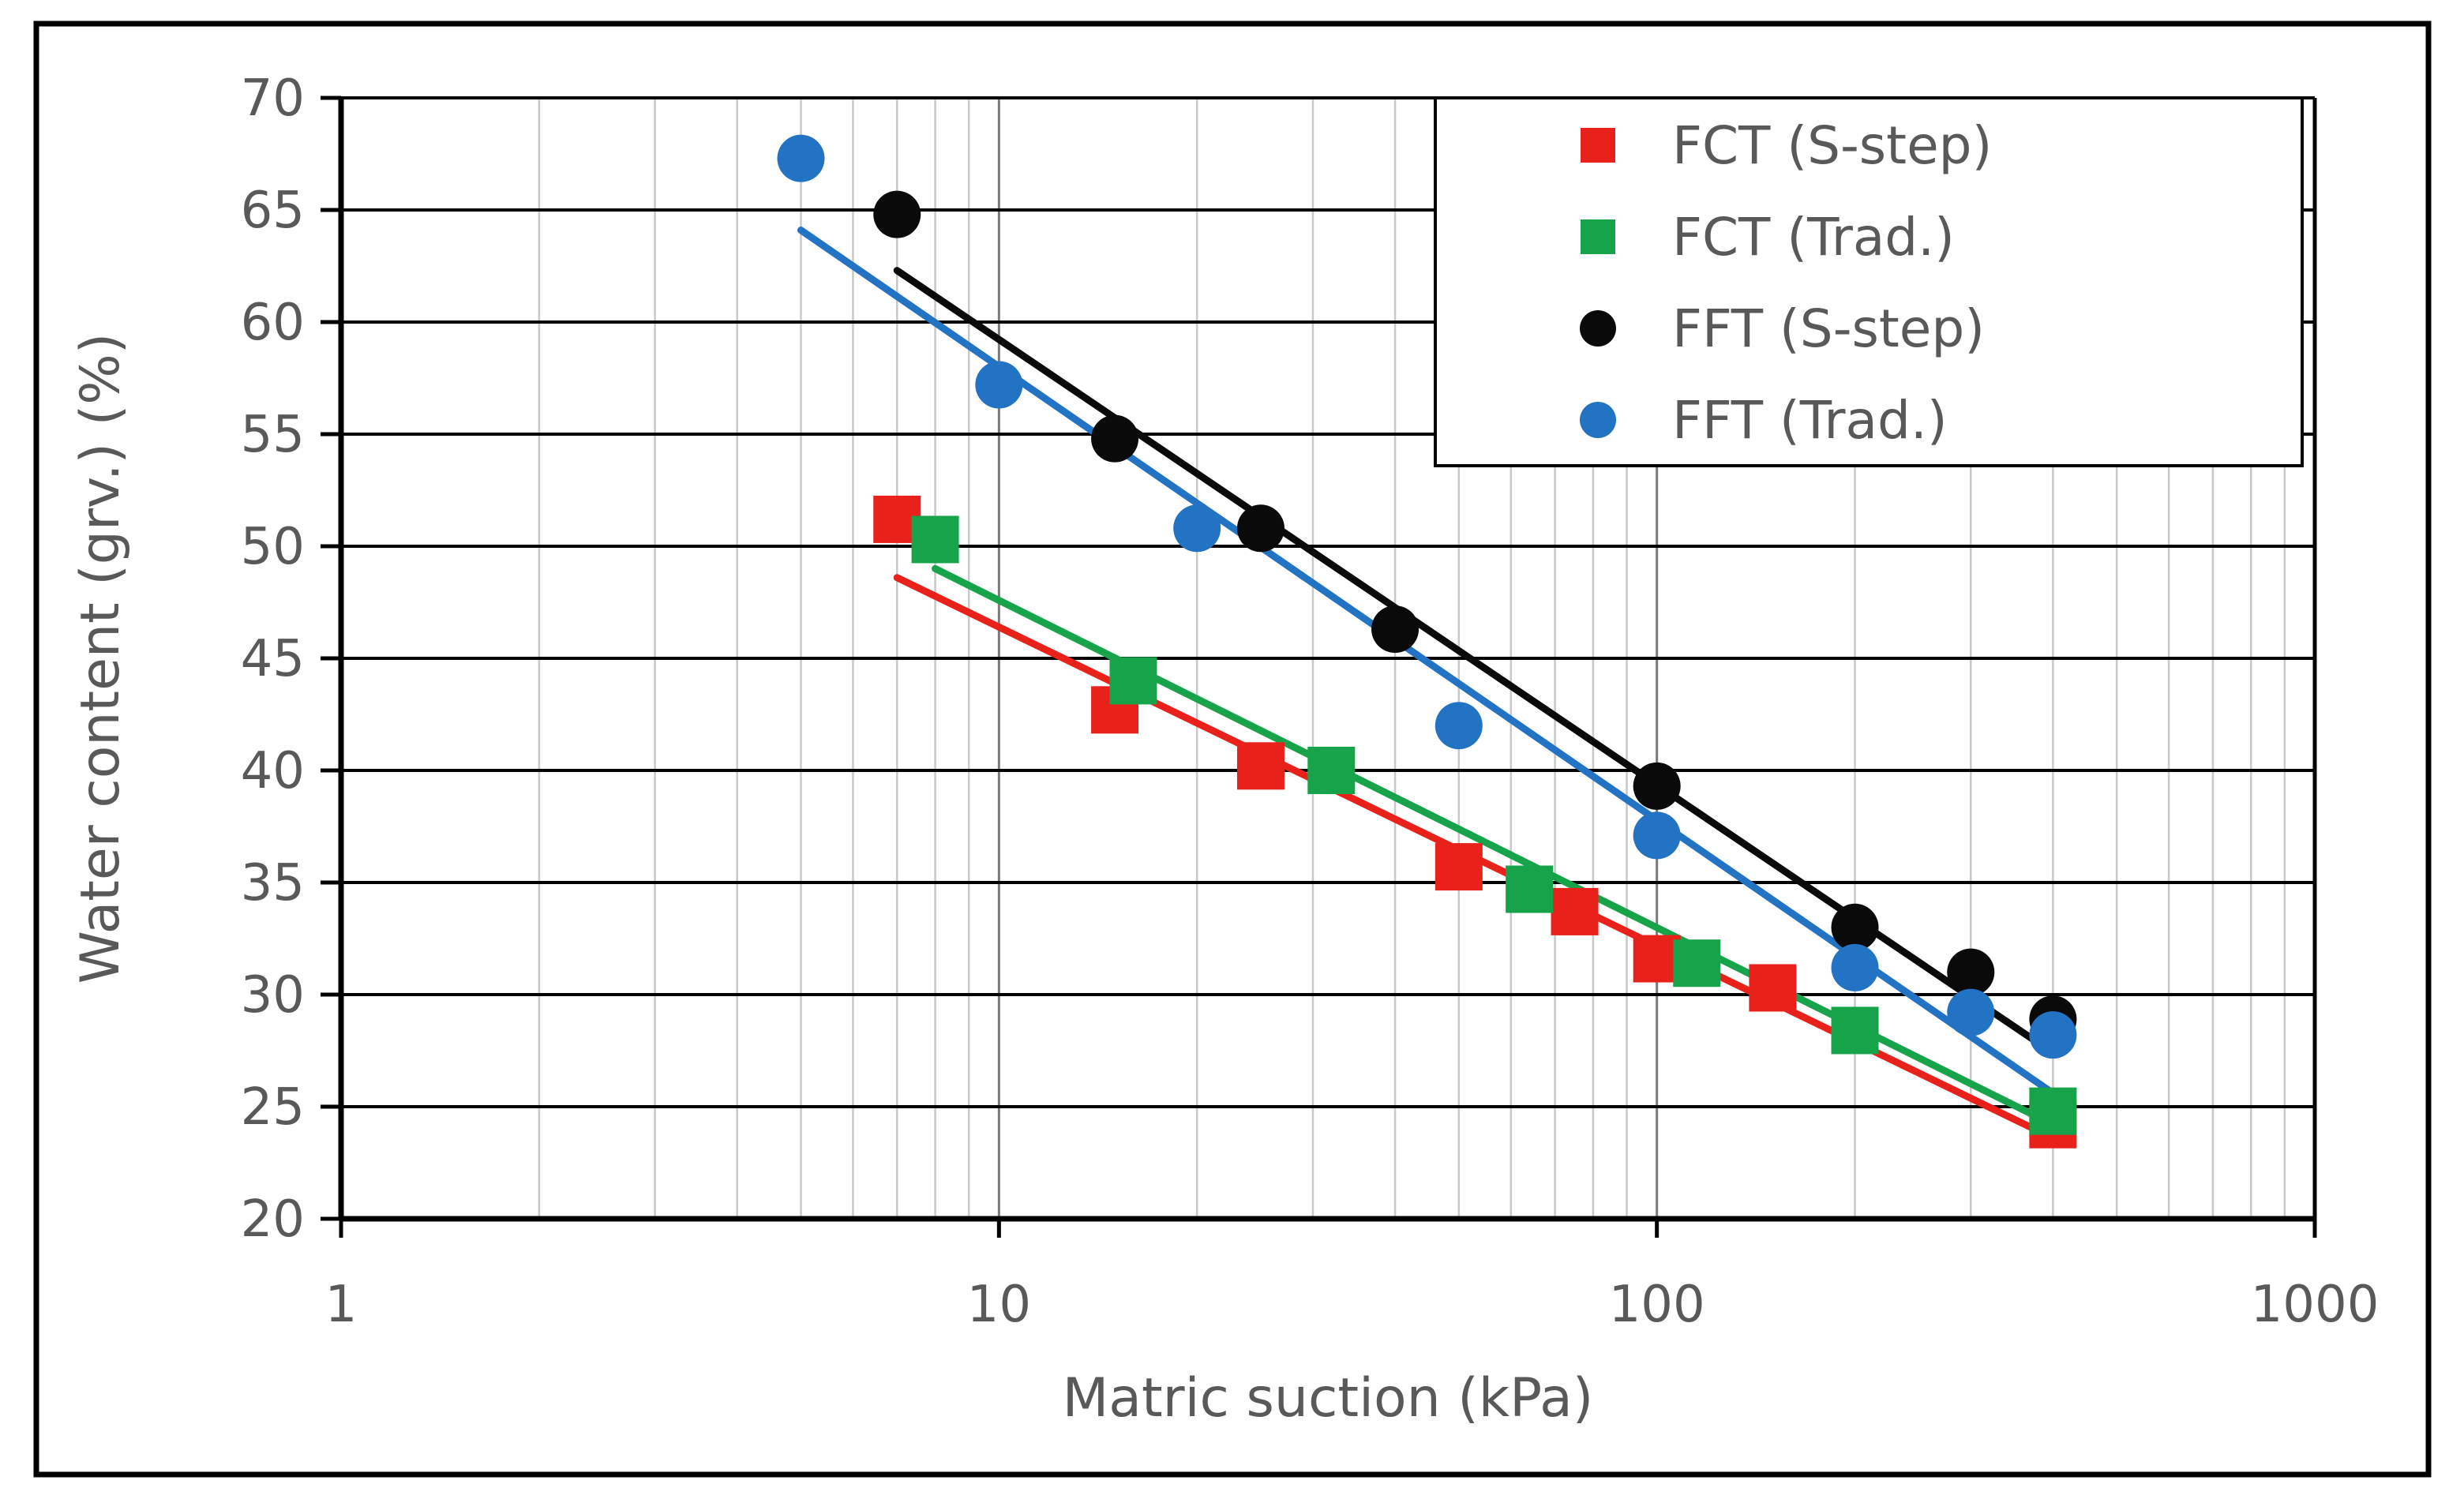 The width and height of the screenshot is (2464, 1499). What do you see at coordinates (273, 547) in the screenshot?
I see `y-tick-label: 50` at bounding box center [273, 547].